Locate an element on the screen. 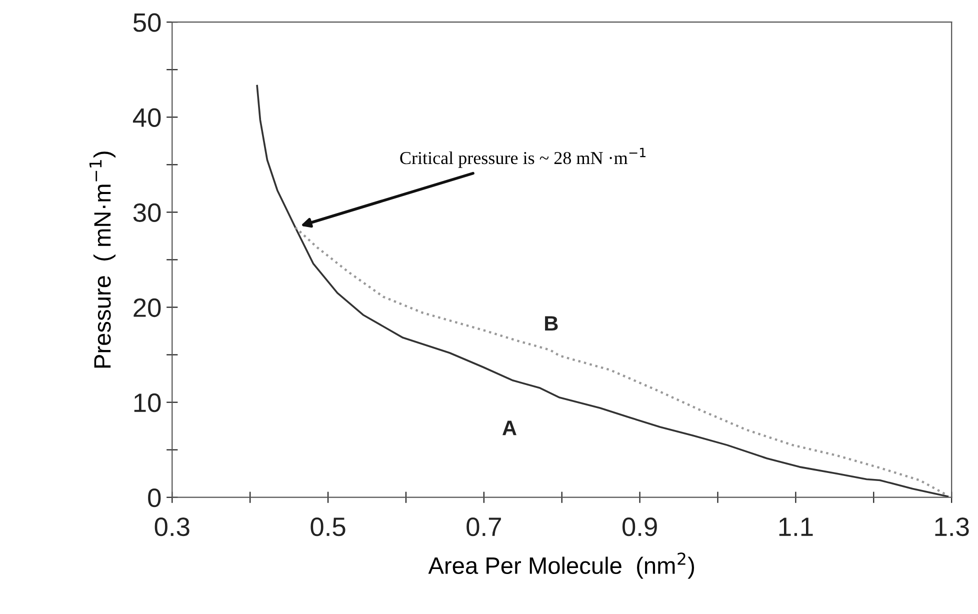 This screenshot has width=978, height=614. annotation: Critical pressure is ~ 28 mN ·m$^{−1}$ is located at coordinates (523, 158).